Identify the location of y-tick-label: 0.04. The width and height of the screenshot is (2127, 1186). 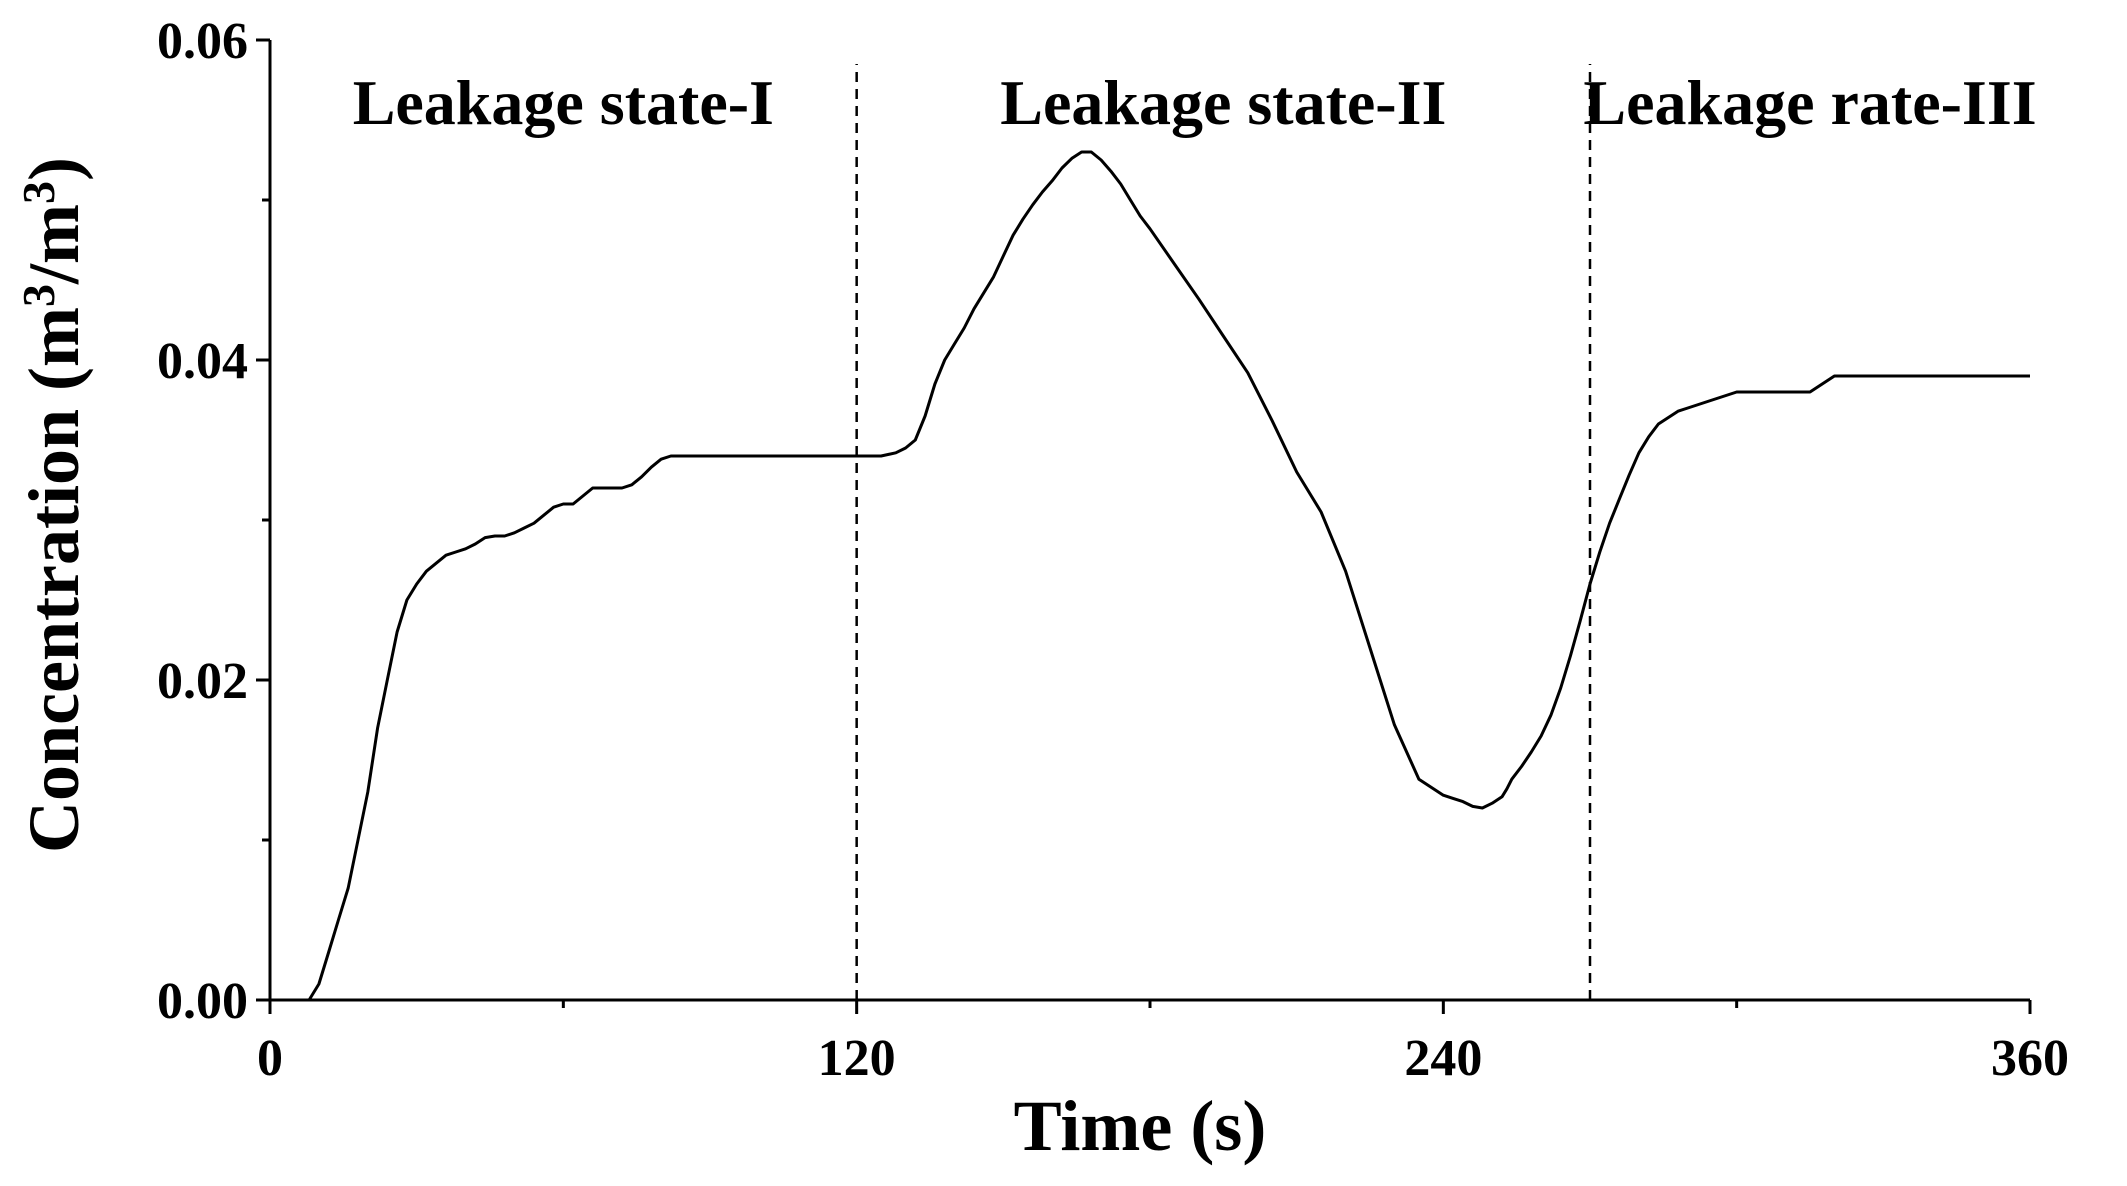
(202, 361).